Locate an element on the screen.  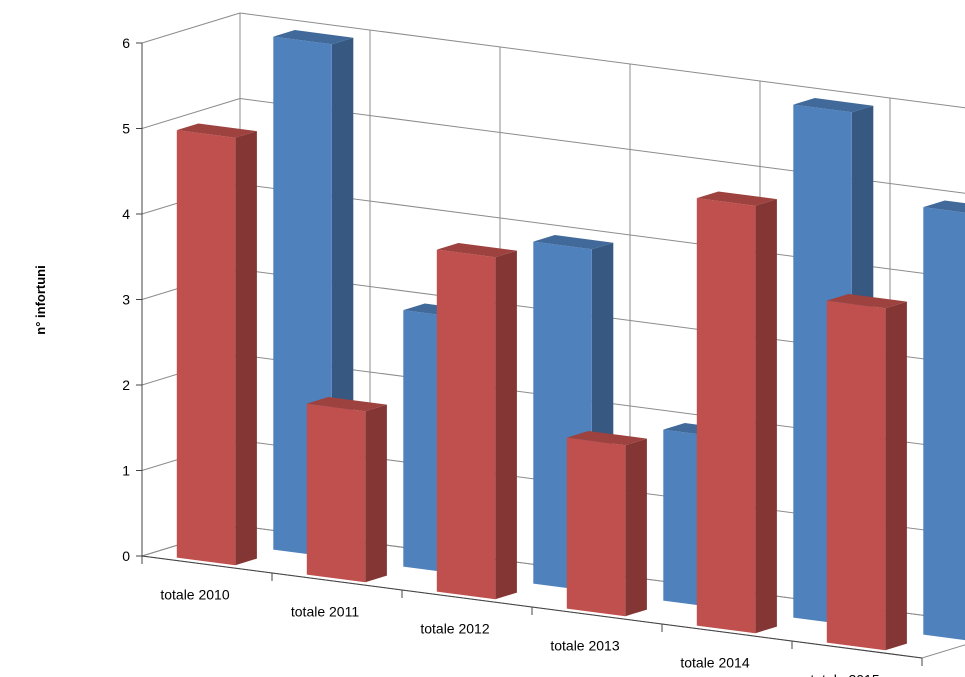
y-tick-label: 2 is located at coordinates (126, 385).